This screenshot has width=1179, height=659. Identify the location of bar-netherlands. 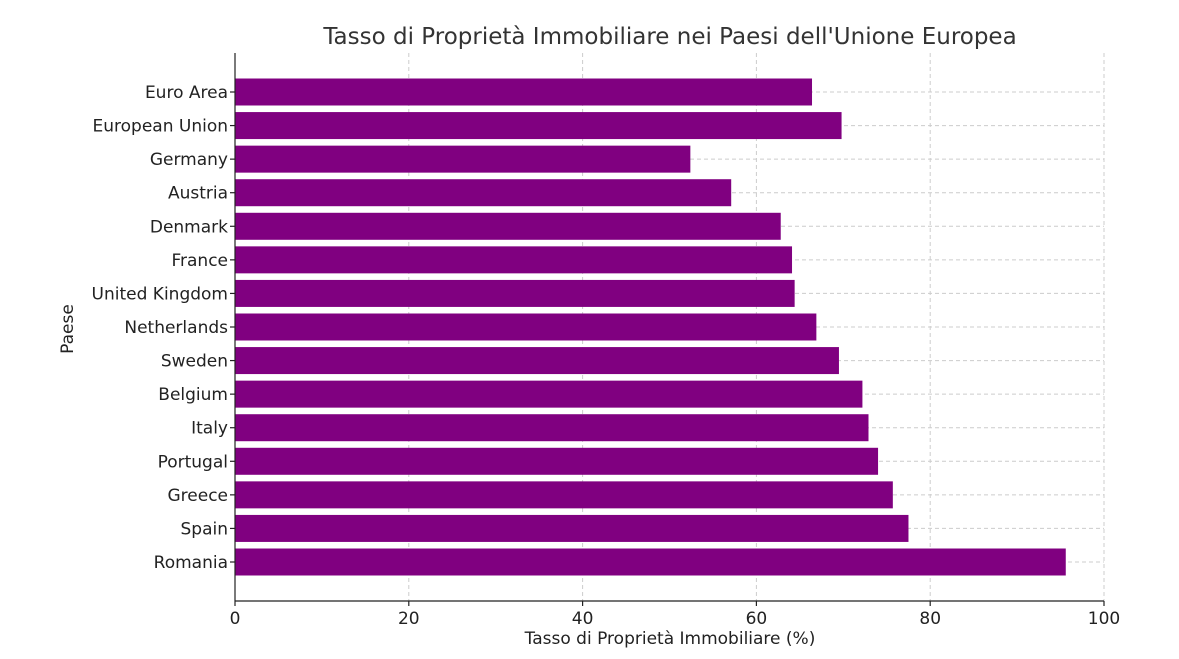
(526, 327).